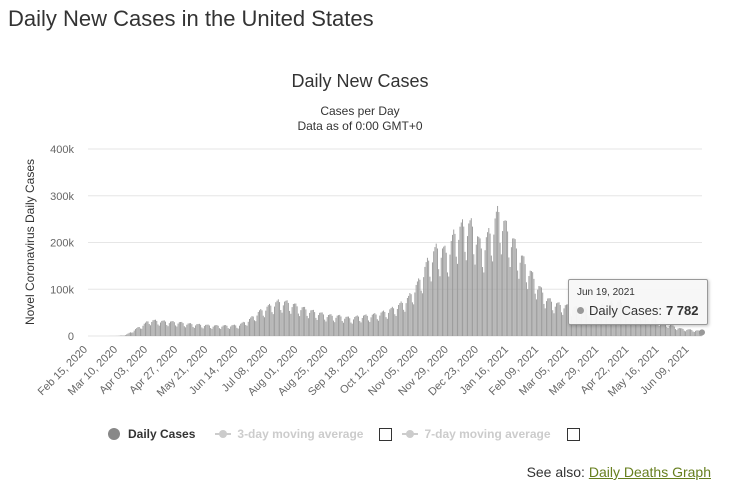 The image size is (731, 496). Describe the element at coordinates (649, 472) in the screenshot. I see `daily-deaths-graph-link: Daily Deaths Graph` at that location.